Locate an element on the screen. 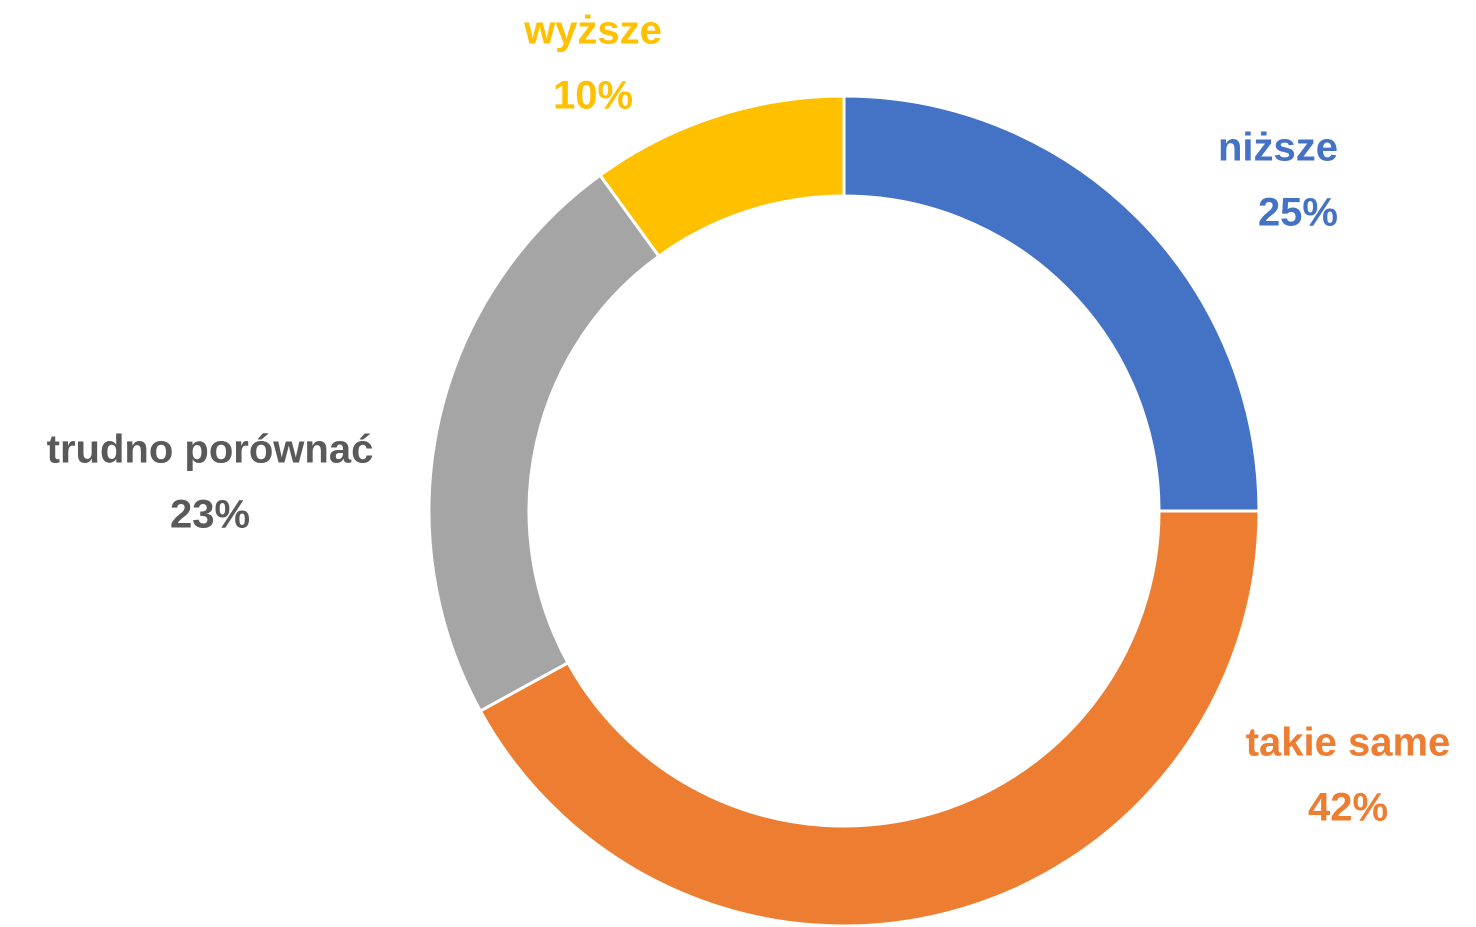 The image size is (1476, 927). slice-label: wyższe is located at coordinates (592, 31).